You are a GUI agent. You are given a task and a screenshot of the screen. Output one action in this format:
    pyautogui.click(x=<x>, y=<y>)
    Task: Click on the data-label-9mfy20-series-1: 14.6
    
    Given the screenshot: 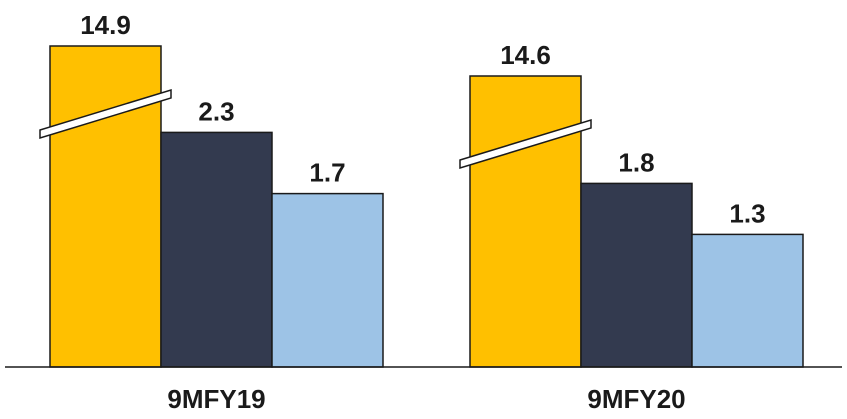 What is the action you would take?
    pyautogui.click(x=525, y=55)
    